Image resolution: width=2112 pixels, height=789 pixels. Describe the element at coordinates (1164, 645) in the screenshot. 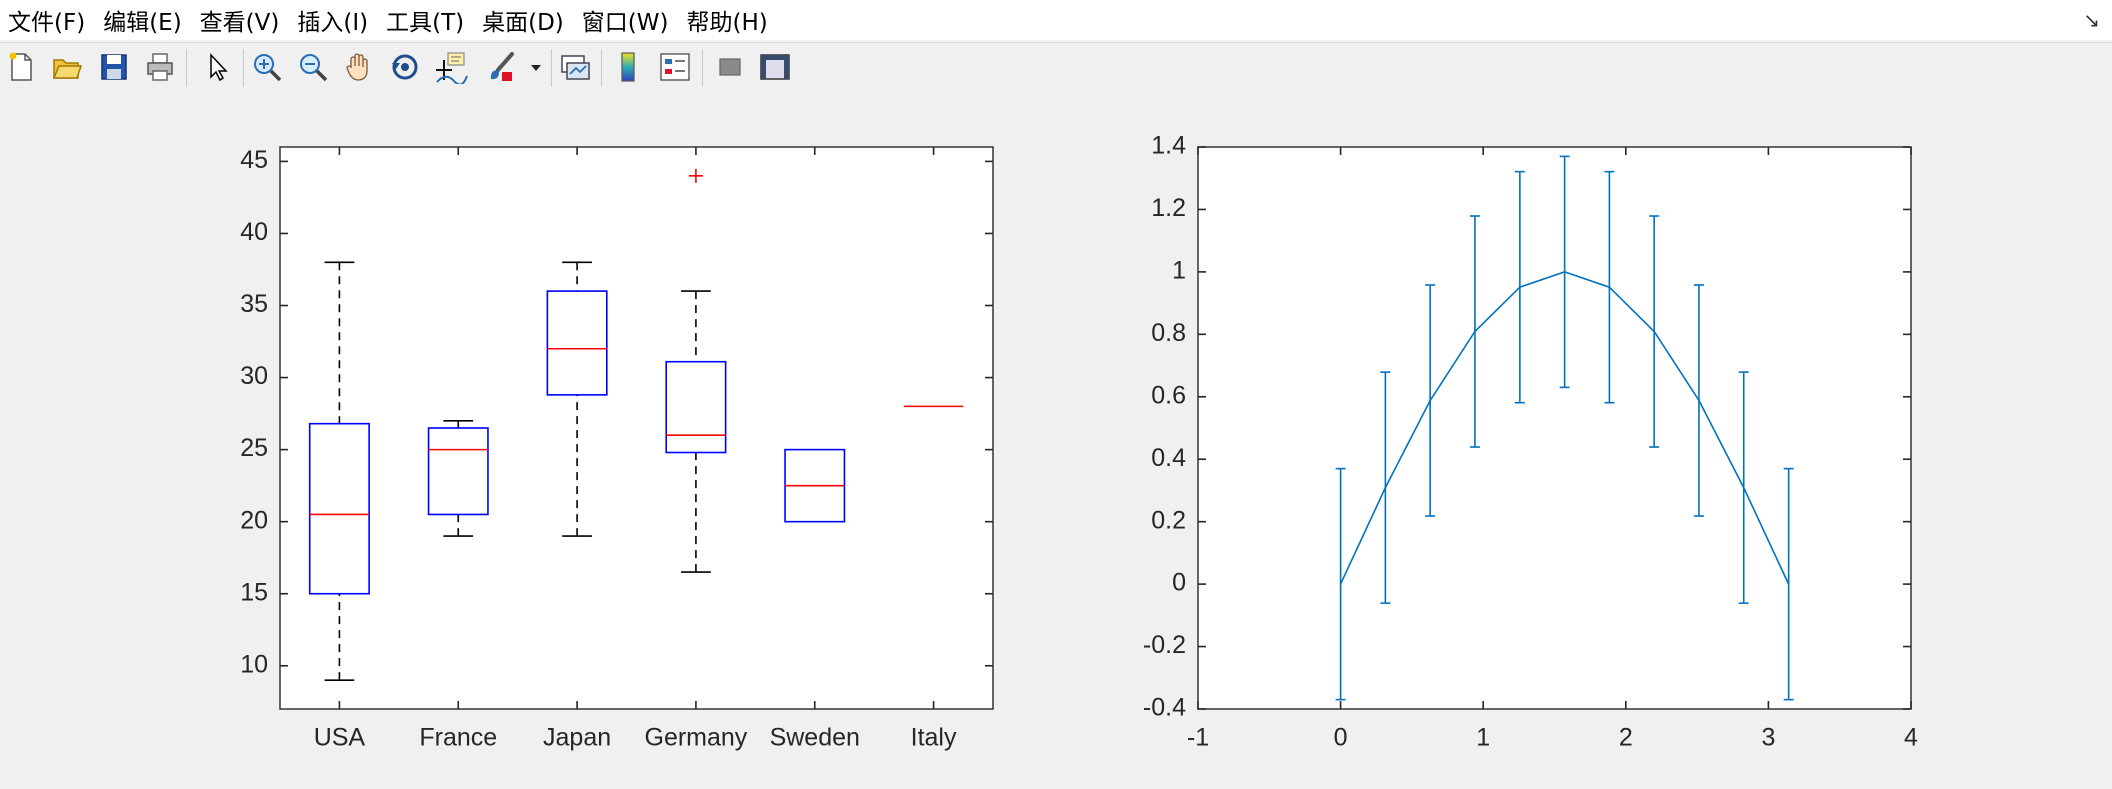

I see `errorbar-ytick-label: -0.2` at that location.